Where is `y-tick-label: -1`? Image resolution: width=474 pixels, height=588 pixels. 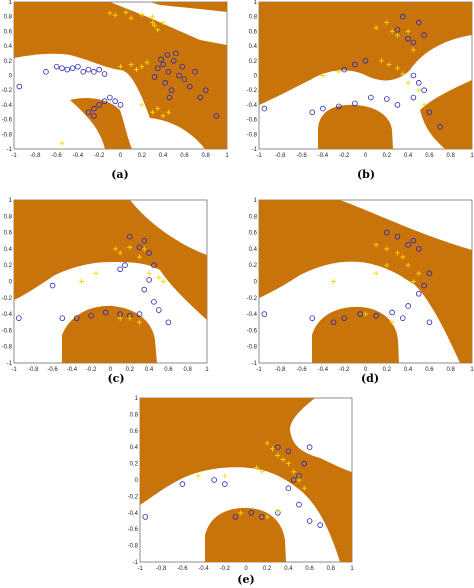
y-tick-label: -1 is located at coordinates (10, 150).